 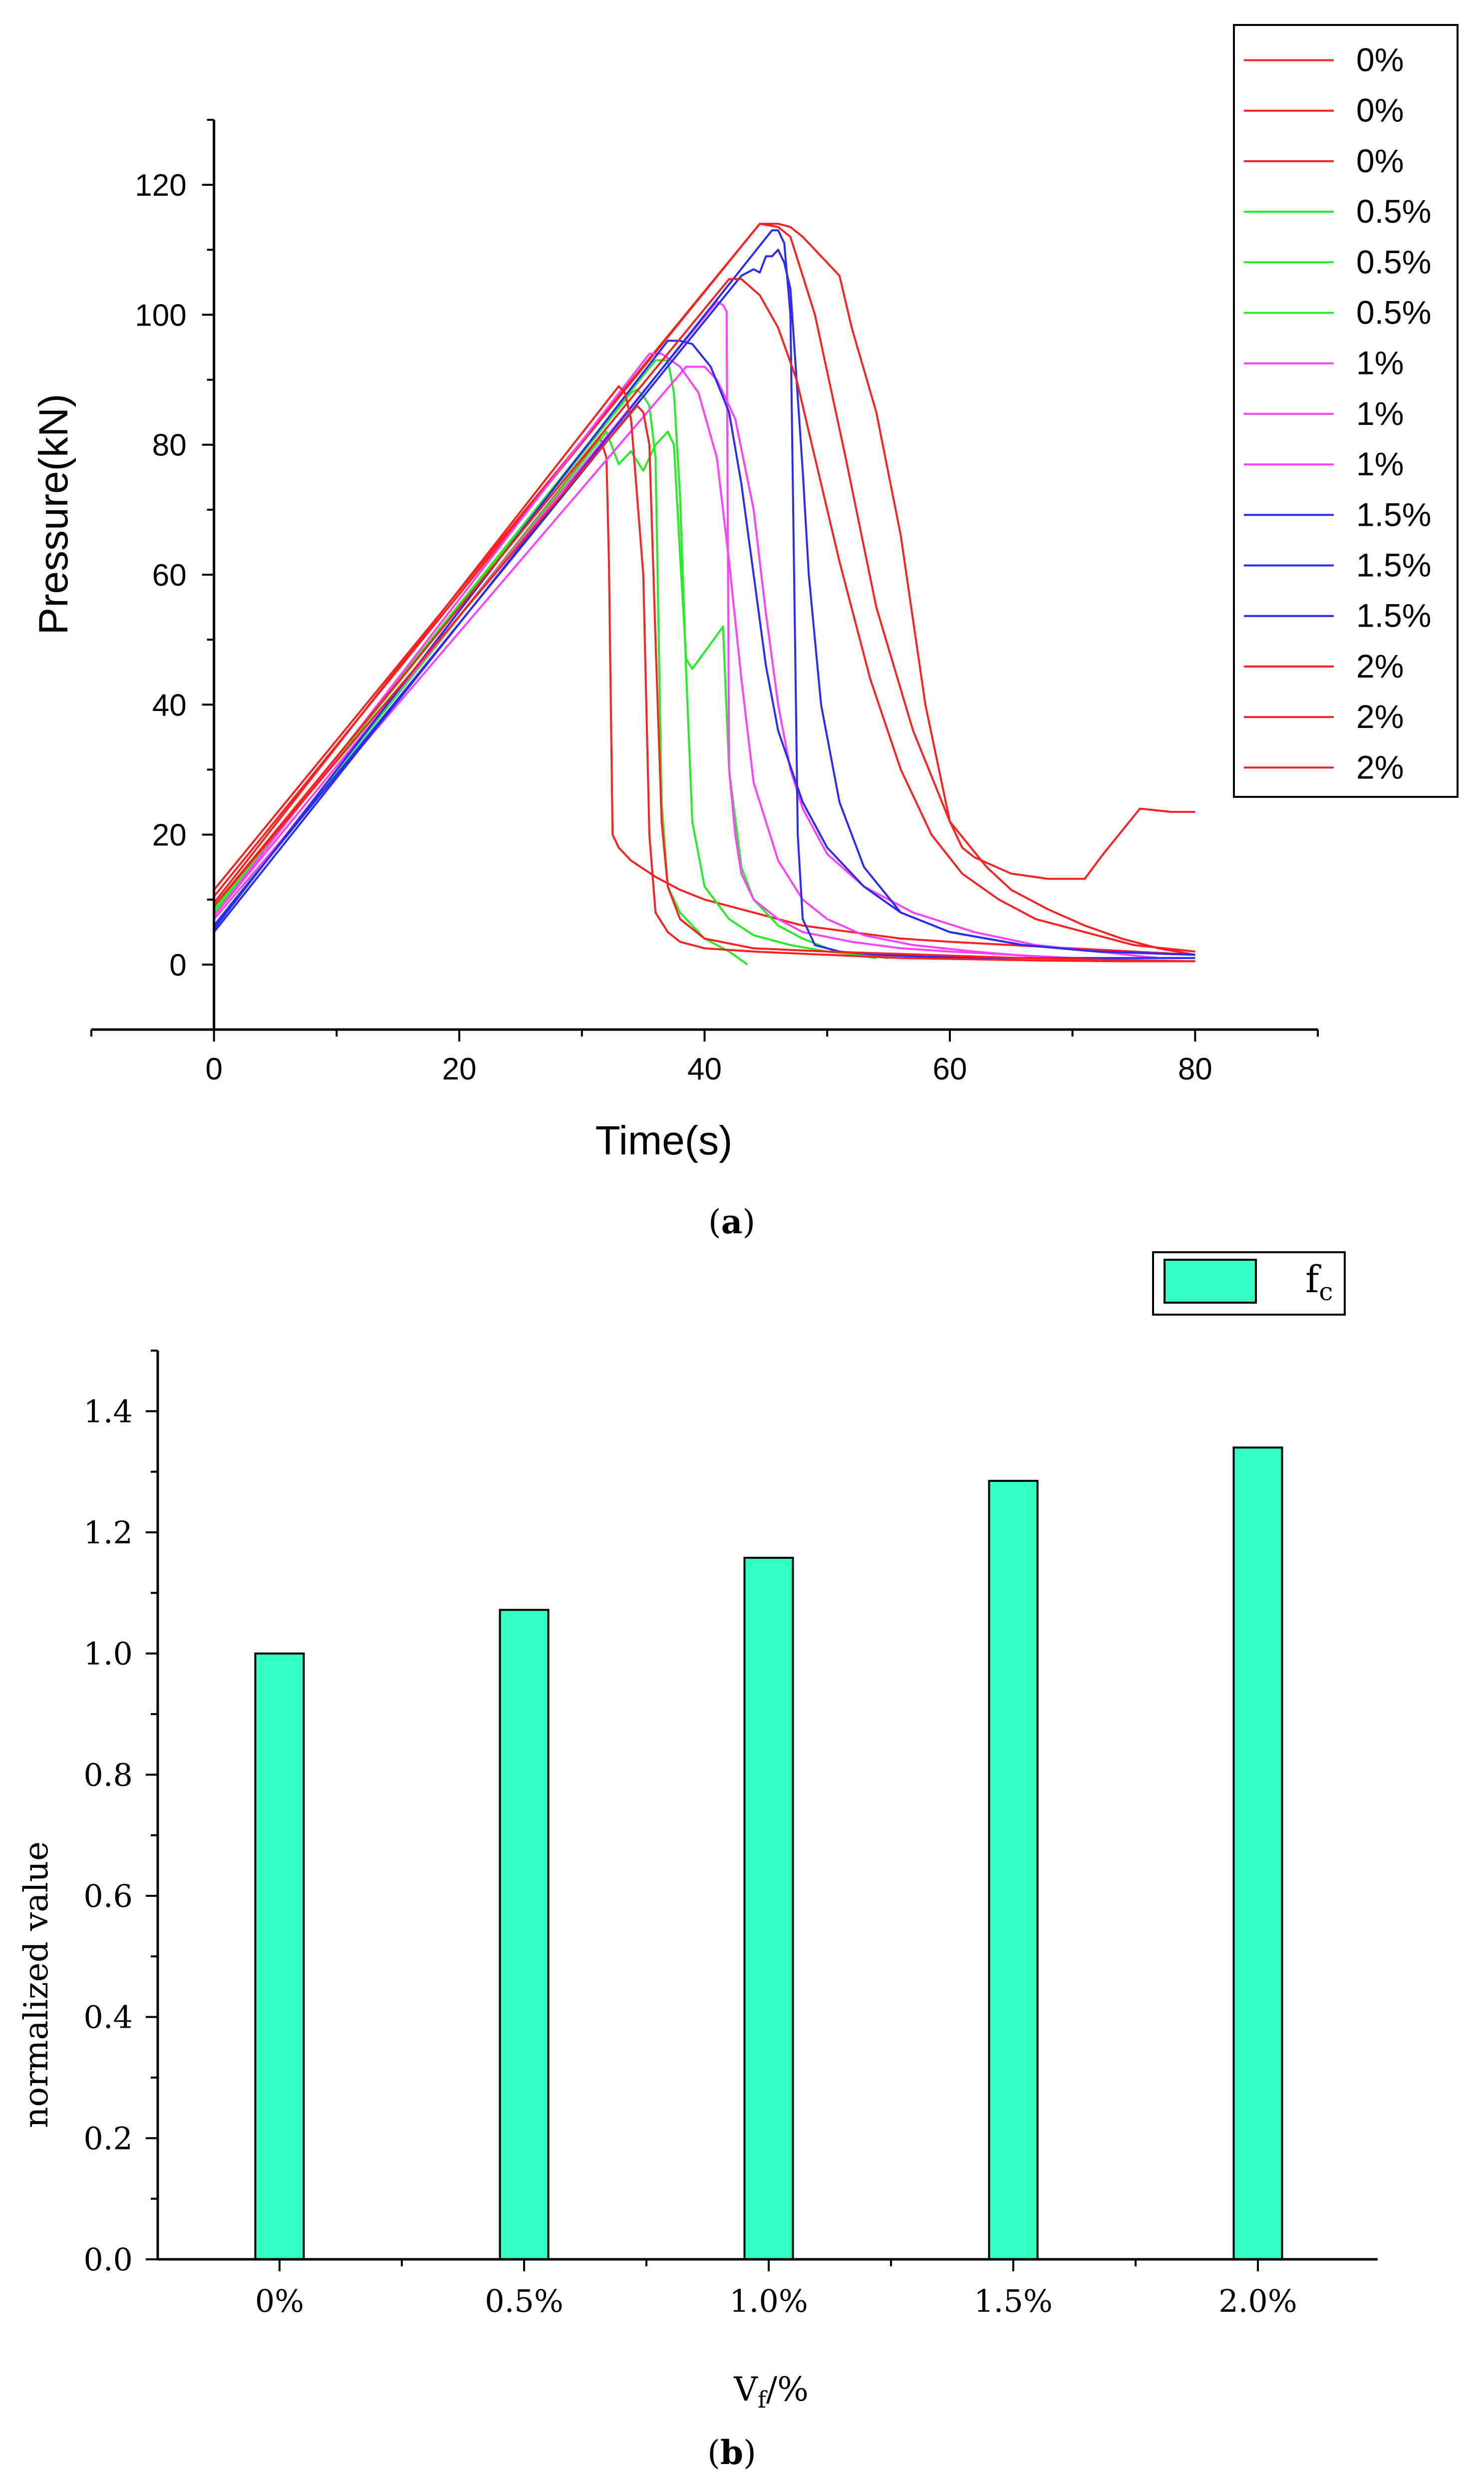 I want to click on chart-b-x-tick-label: 0.5%, so click(x=525, y=2301).